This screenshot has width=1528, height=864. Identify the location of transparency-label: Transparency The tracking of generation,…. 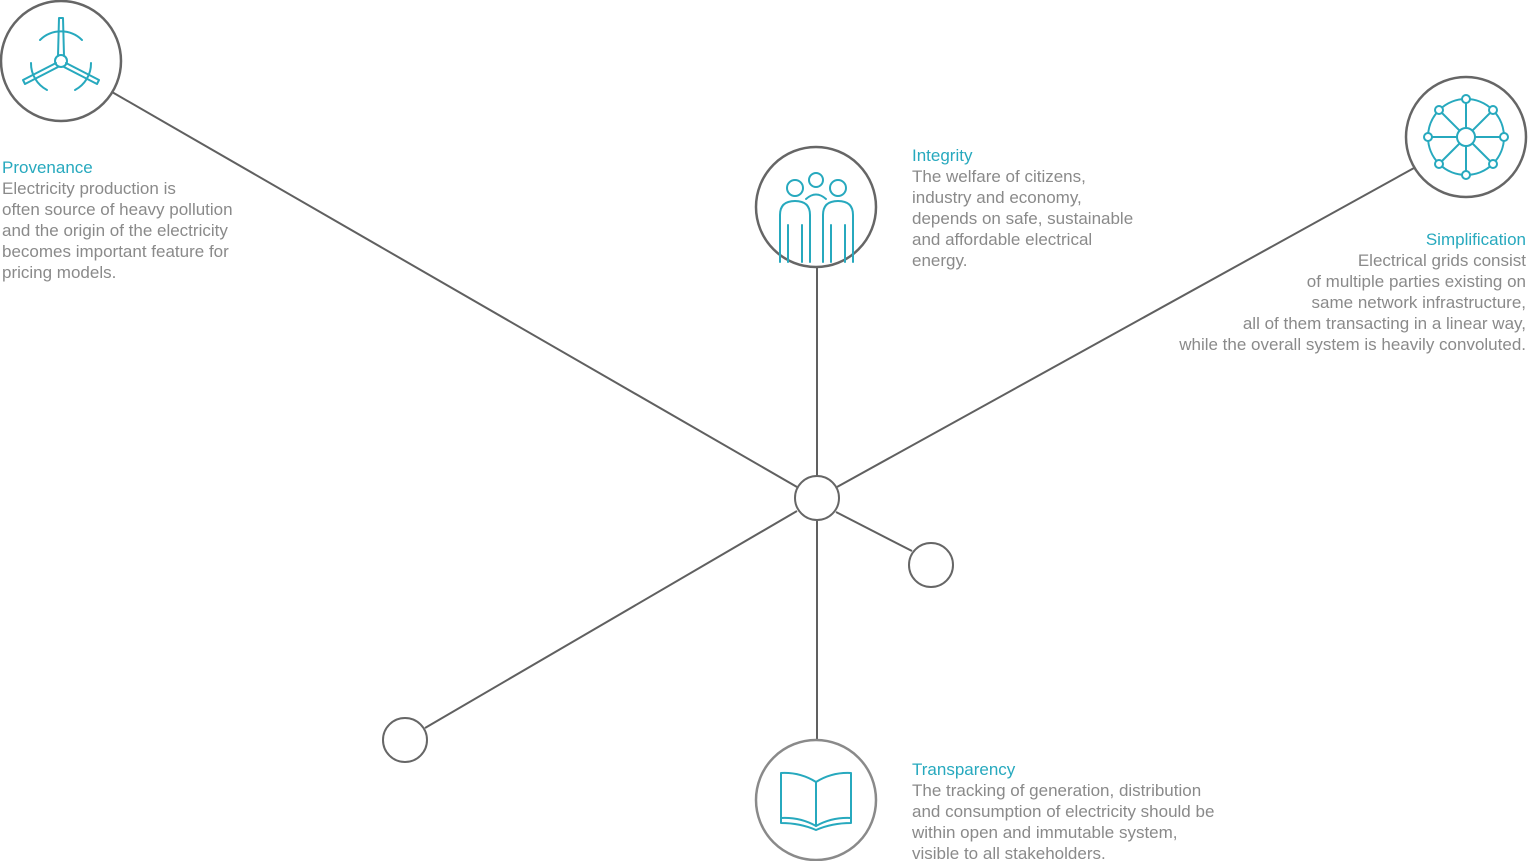
(1102, 811).